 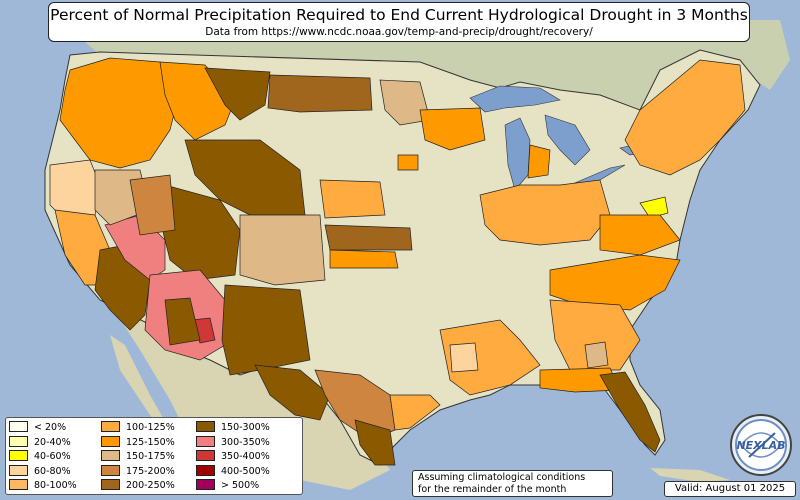 I want to click on legend-label: 150-175%, so click(x=150, y=456).